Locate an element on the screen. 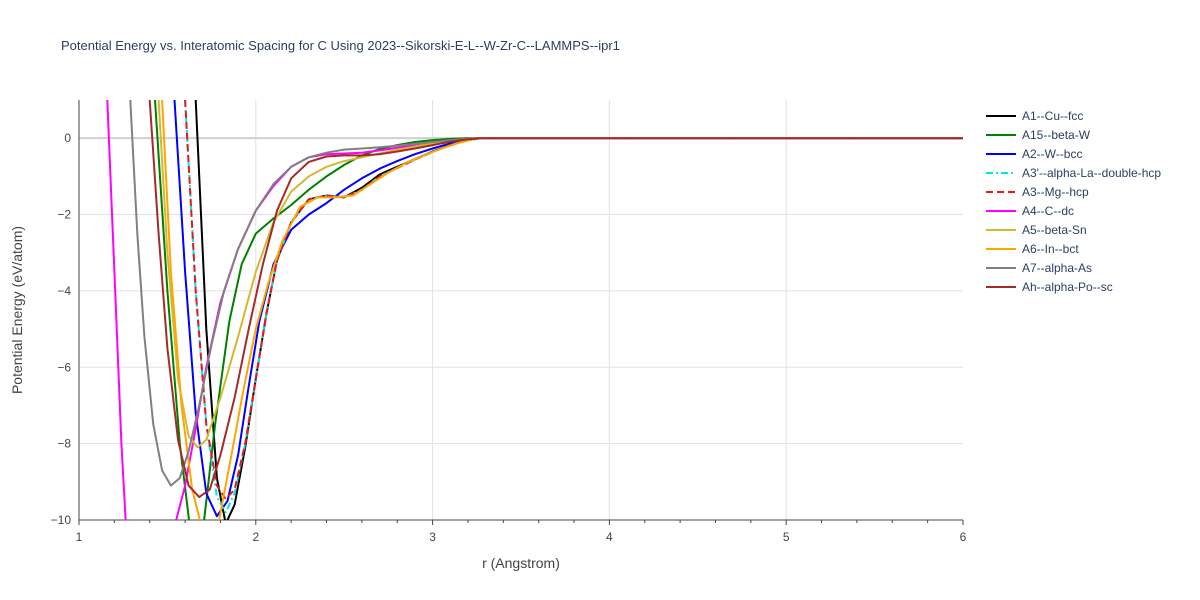 This screenshot has height=600, width=1200. x-tick-label: 3 is located at coordinates (432, 537).